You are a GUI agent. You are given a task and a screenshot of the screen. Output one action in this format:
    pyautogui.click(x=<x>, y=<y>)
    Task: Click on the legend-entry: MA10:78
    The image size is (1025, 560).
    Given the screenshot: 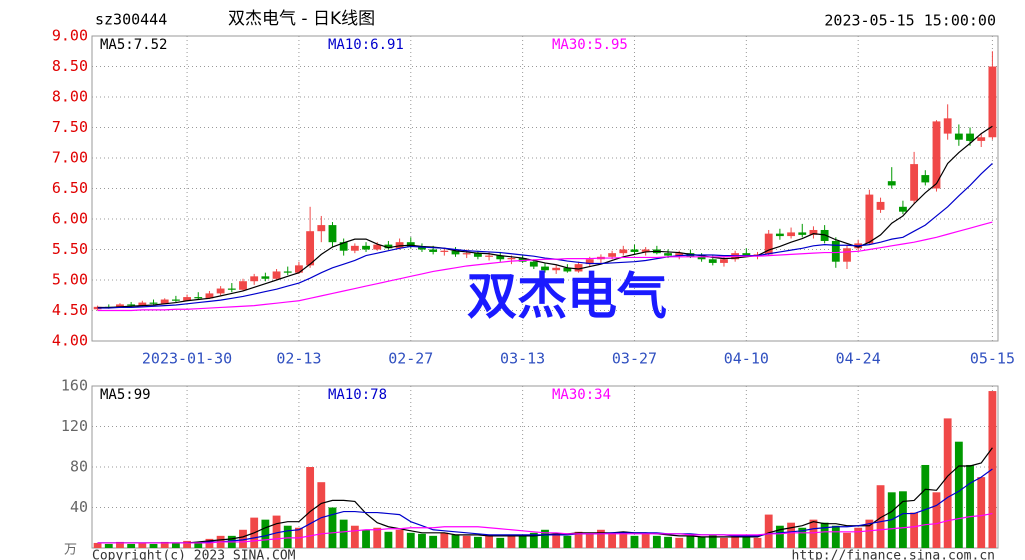 What is the action you would take?
    pyautogui.click(x=357, y=395)
    